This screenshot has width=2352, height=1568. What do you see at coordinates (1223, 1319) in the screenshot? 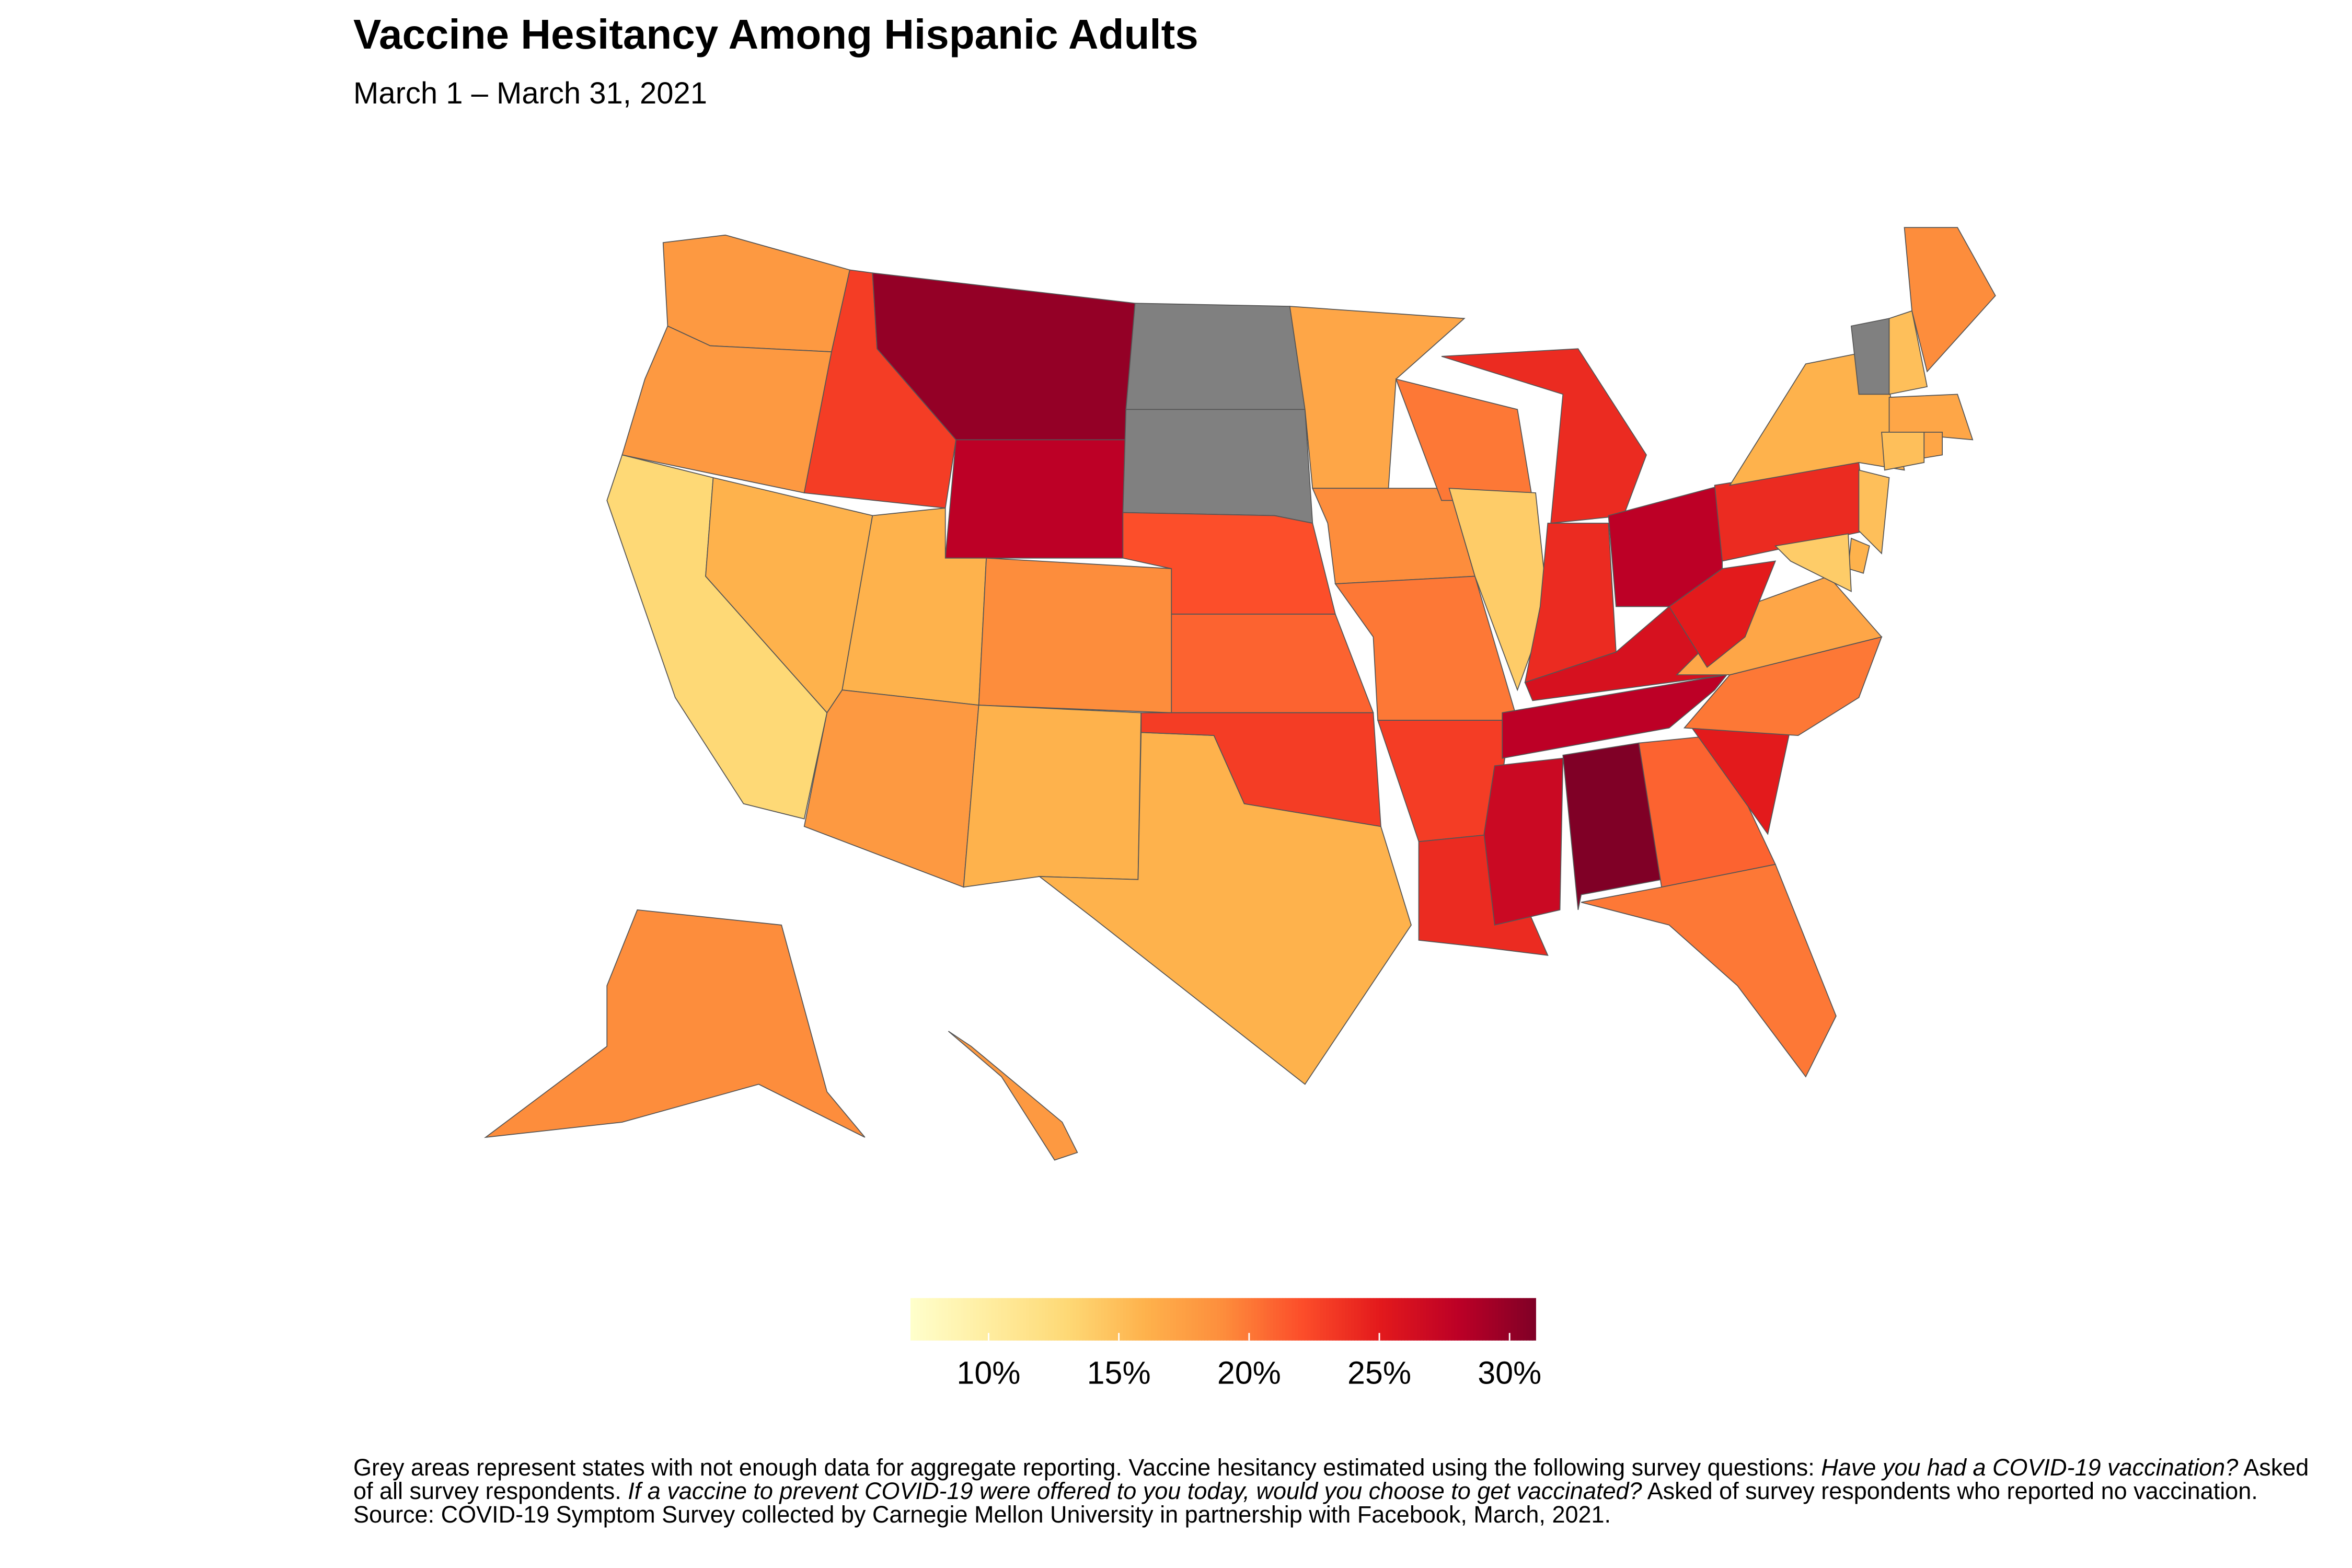
I see `colorbar` at bounding box center [1223, 1319].